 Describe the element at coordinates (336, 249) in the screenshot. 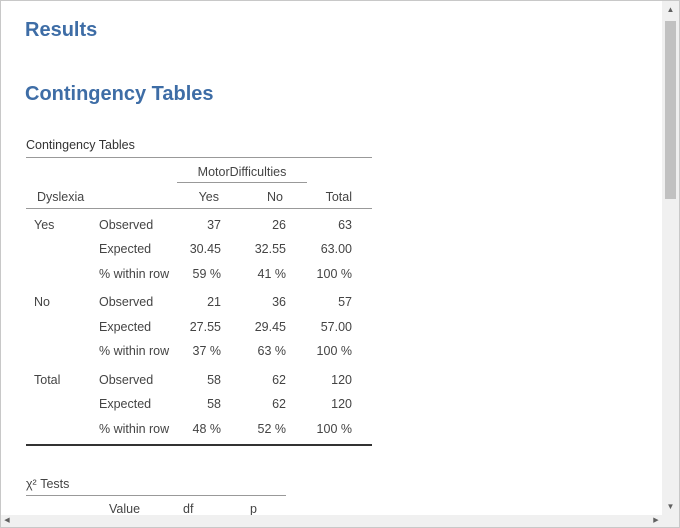

I see `cell-total: 63.00` at that location.